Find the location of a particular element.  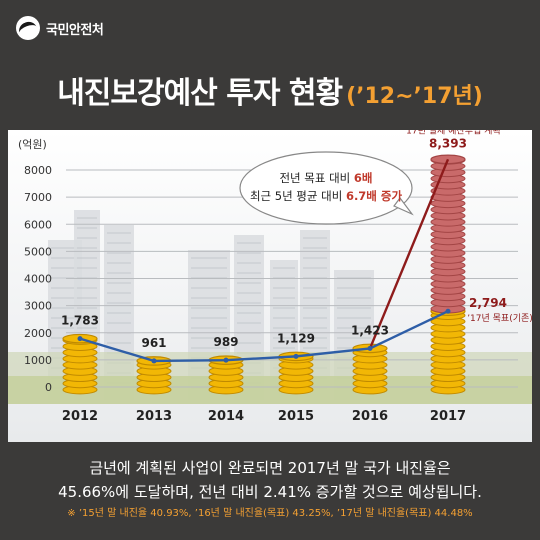

x-tick-label: 2016 is located at coordinates (370, 416).